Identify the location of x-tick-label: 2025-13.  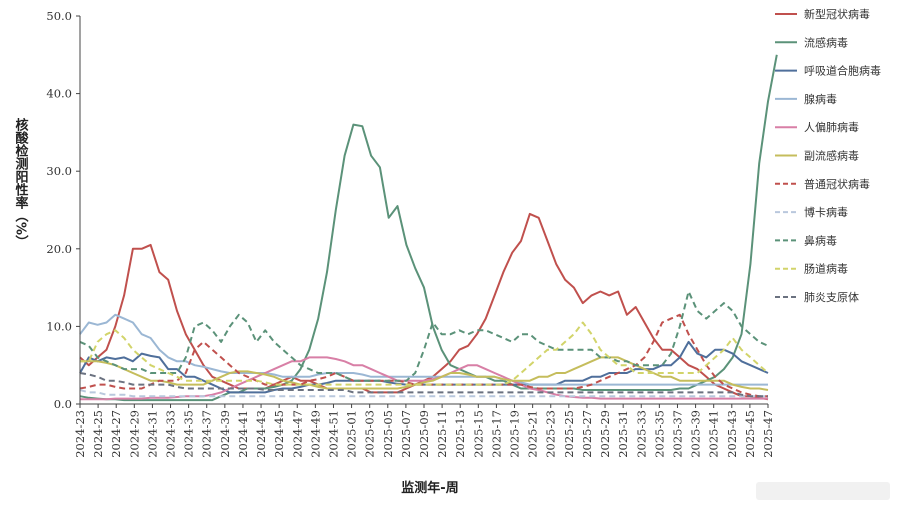
(460, 434).